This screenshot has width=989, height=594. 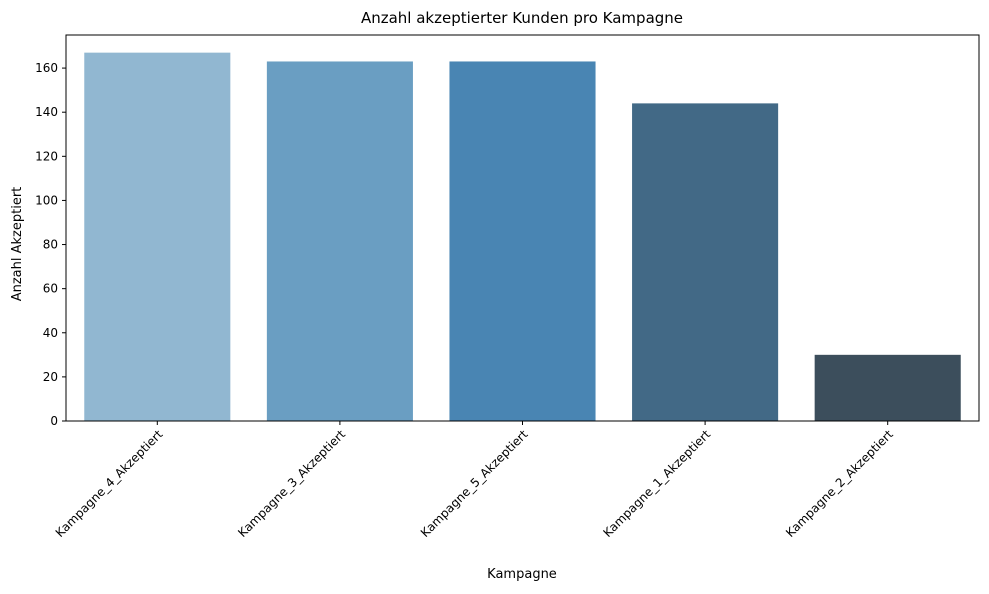 What do you see at coordinates (50, 377) in the screenshot?
I see `y-tick-label: 20` at bounding box center [50, 377].